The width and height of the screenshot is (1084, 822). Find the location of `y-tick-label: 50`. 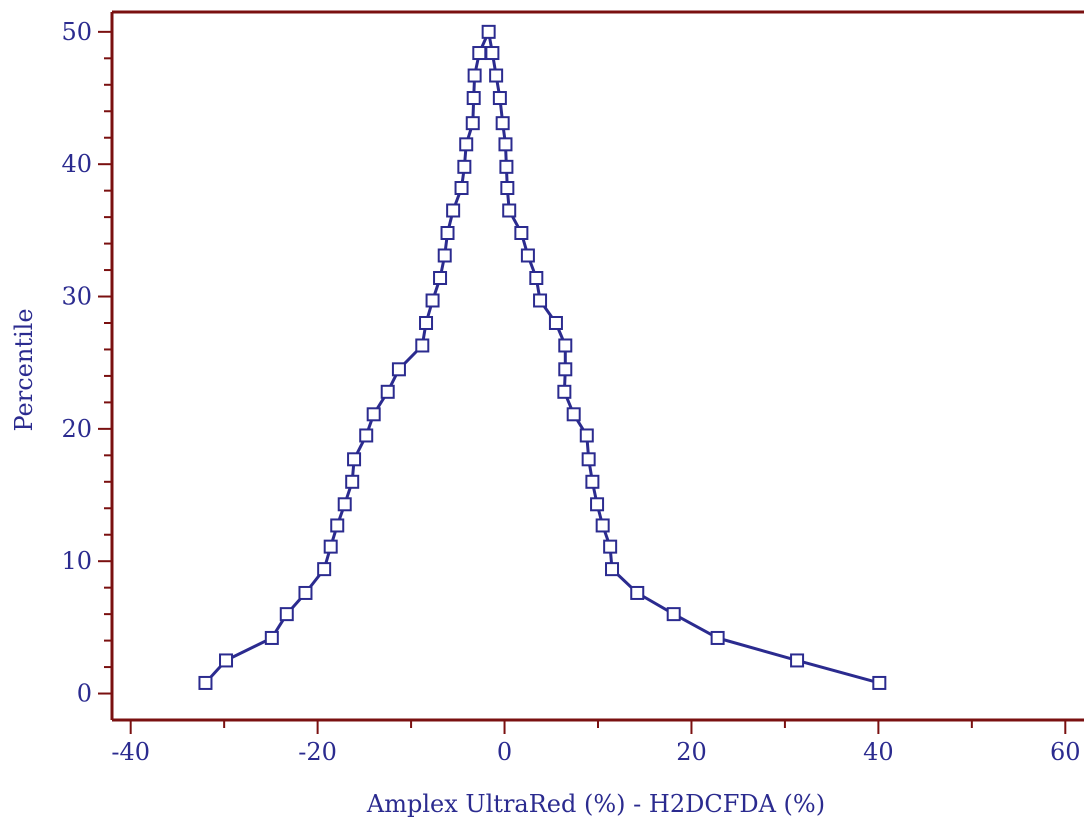

y-tick-label: 50 is located at coordinates (76, 32).